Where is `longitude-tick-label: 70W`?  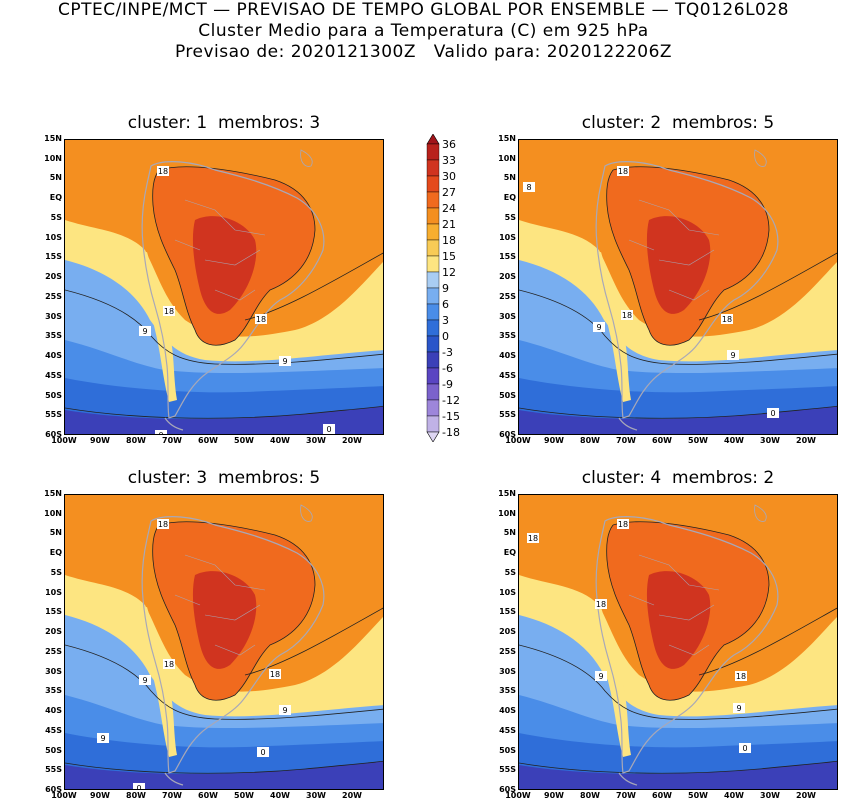 longitude-tick-label: 70W is located at coordinates (172, 795).